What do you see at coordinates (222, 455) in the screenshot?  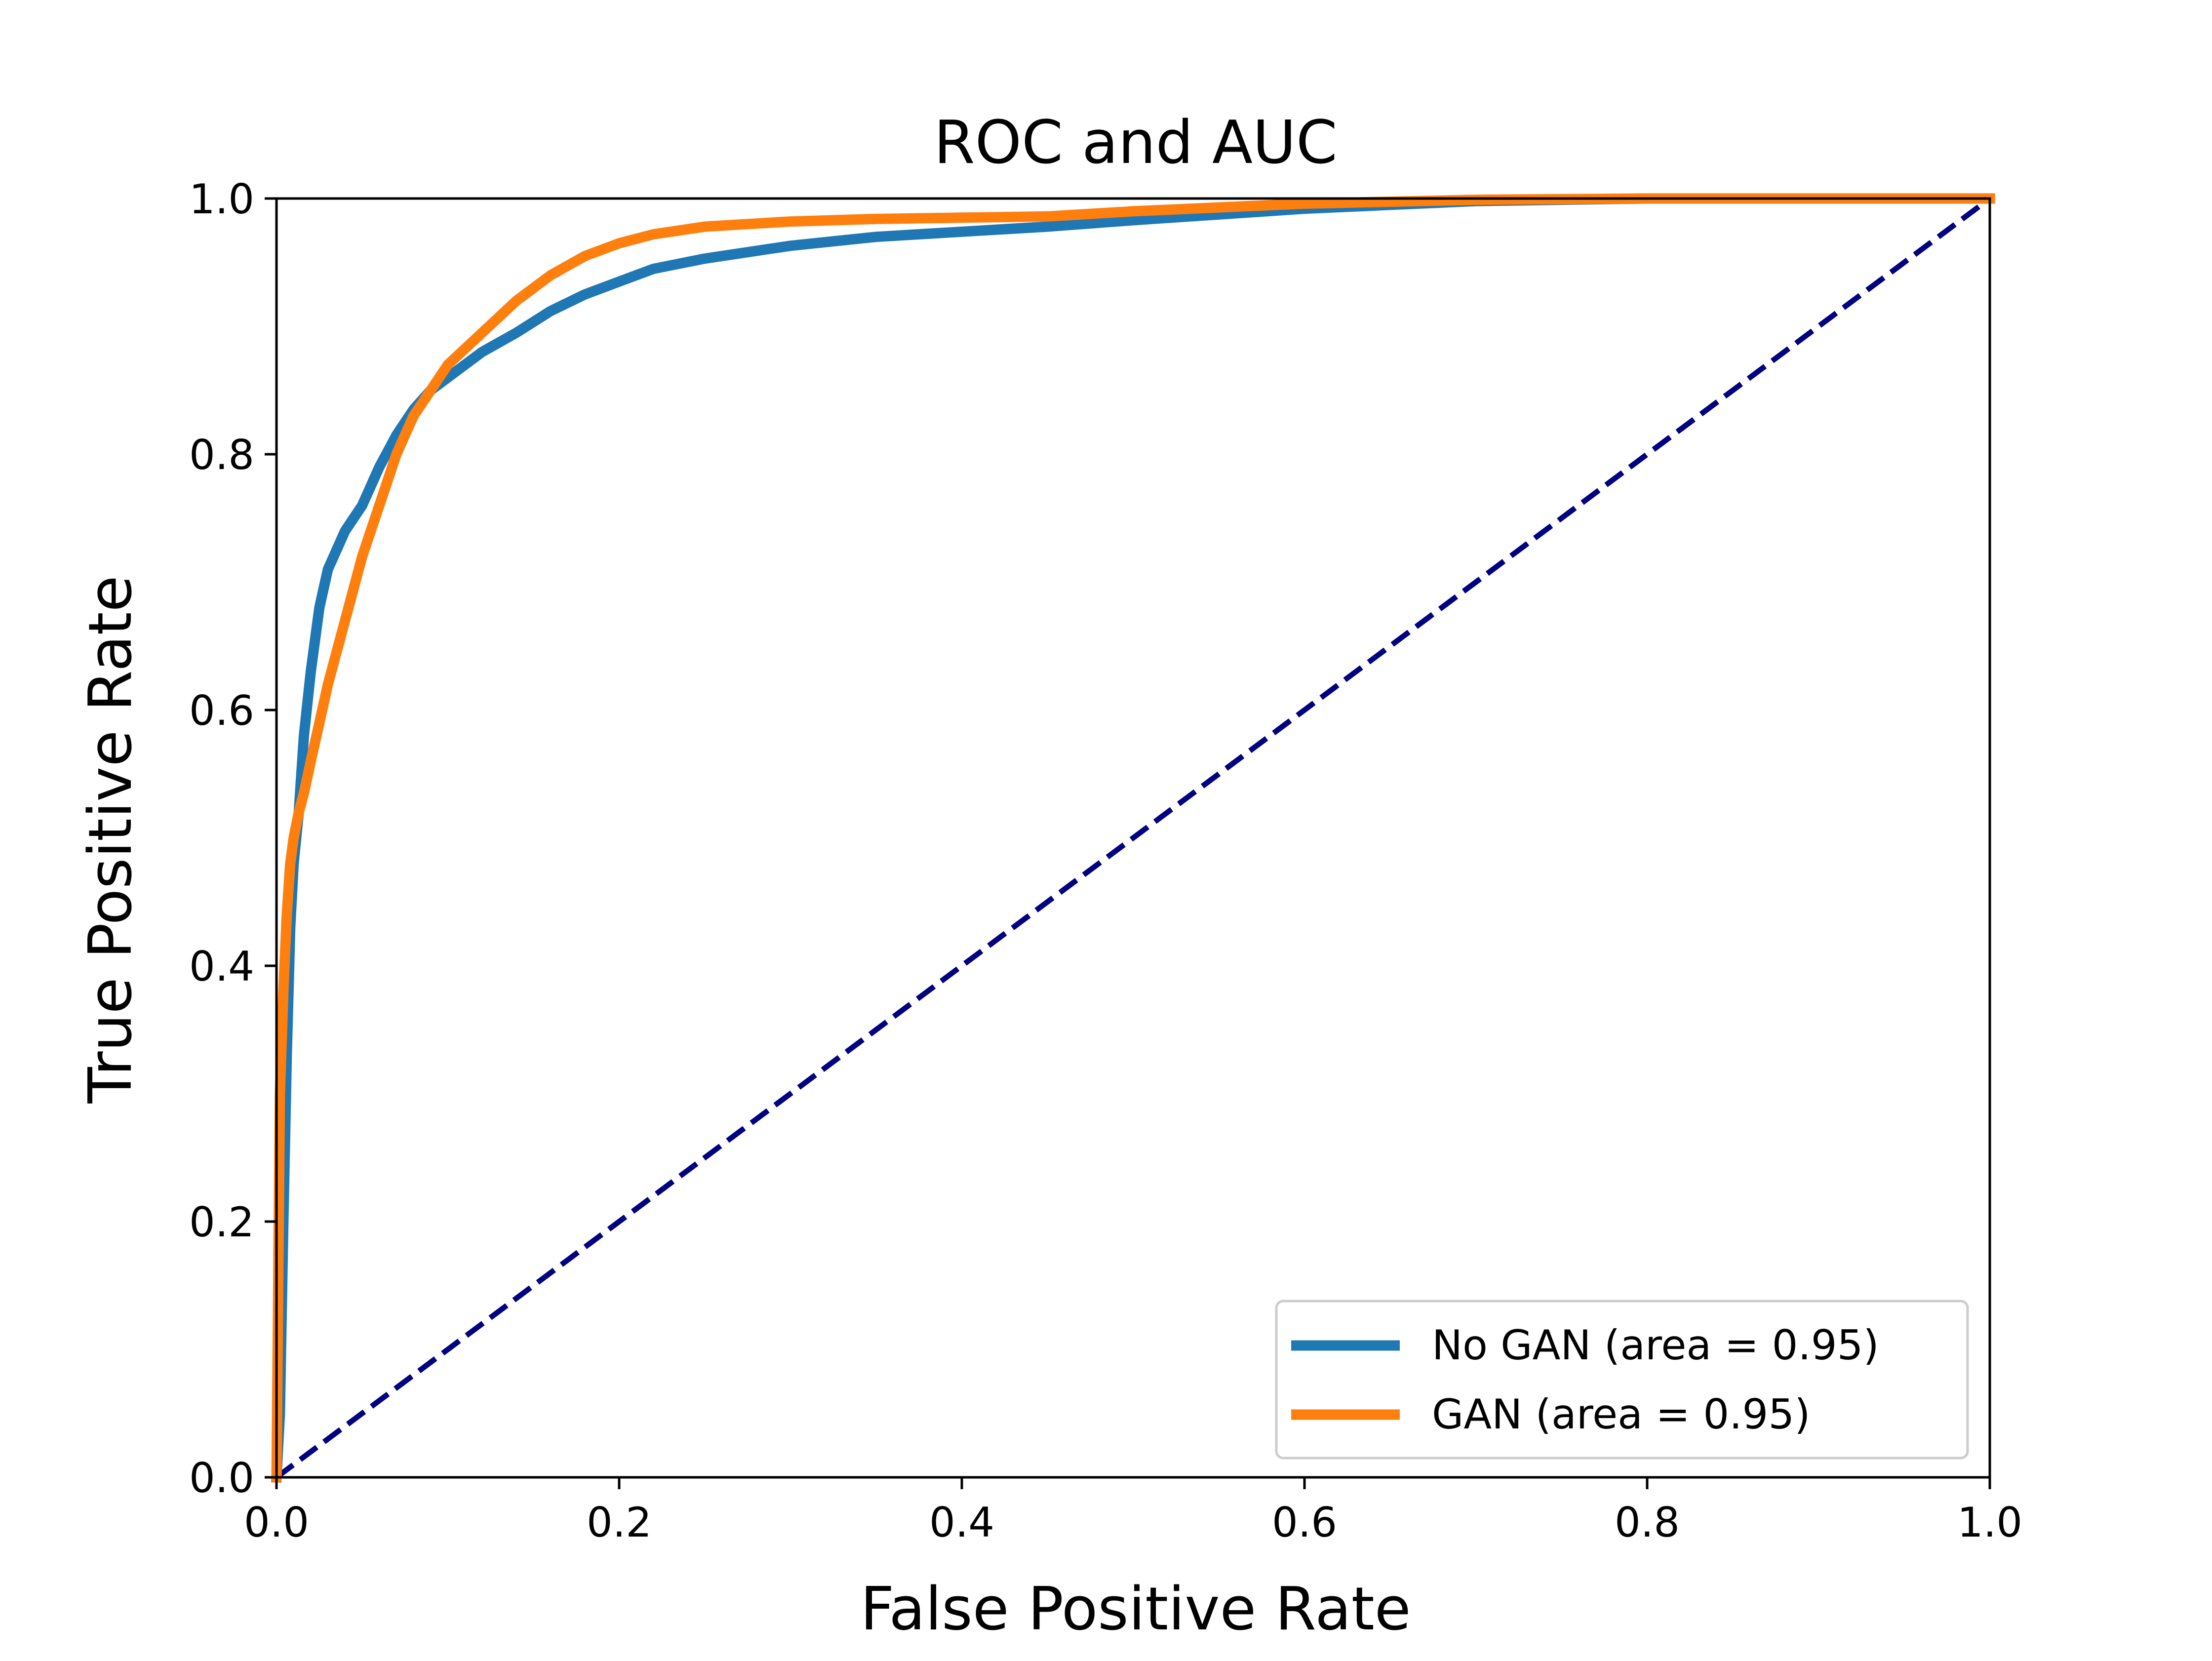 I see `y-tick-label: 0.8` at bounding box center [222, 455].